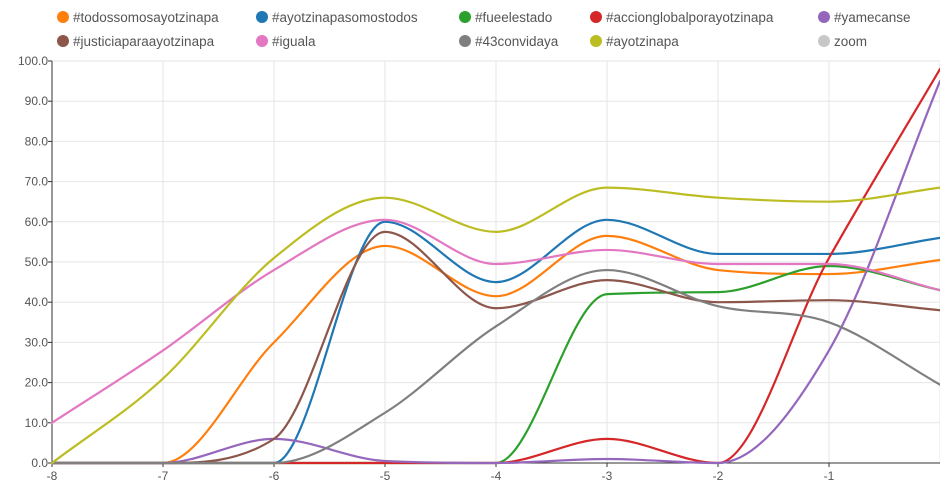 This screenshot has width=940, height=487. Describe the element at coordinates (146, 17) in the screenshot. I see `legend-label: #todossomosayotzinapa` at that location.